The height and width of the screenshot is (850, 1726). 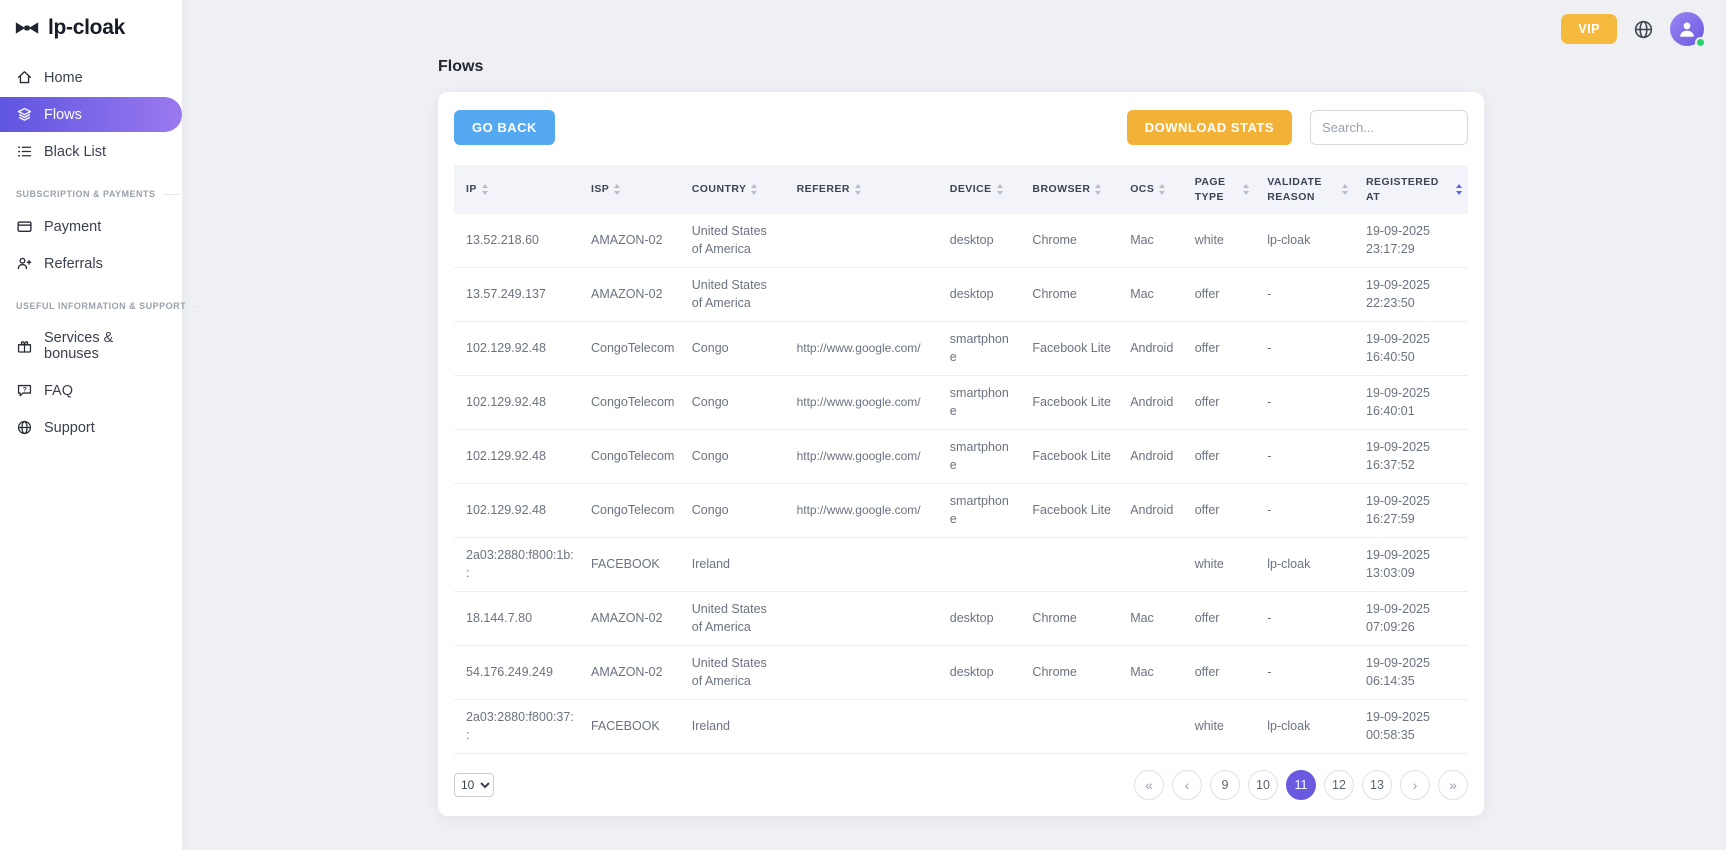 What do you see at coordinates (63, 114) in the screenshot?
I see `sidebar-item-label: Flows` at bounding box center [63, 114].